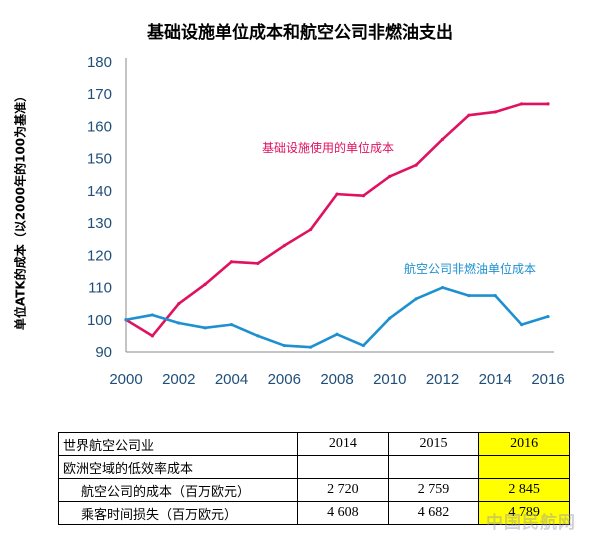 This screenshot has height=540, width=600. What do you see at coordinates (547, 379) in the screenshot?
I see `x-tick-label: 2016` at bounding box center [547, 379].